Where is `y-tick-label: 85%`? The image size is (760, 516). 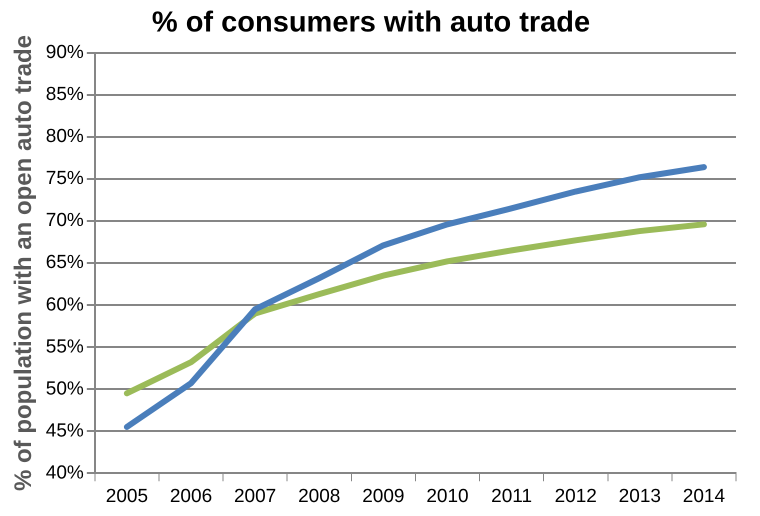 y-tick-label: 85% is located at coordinates (65, 95).